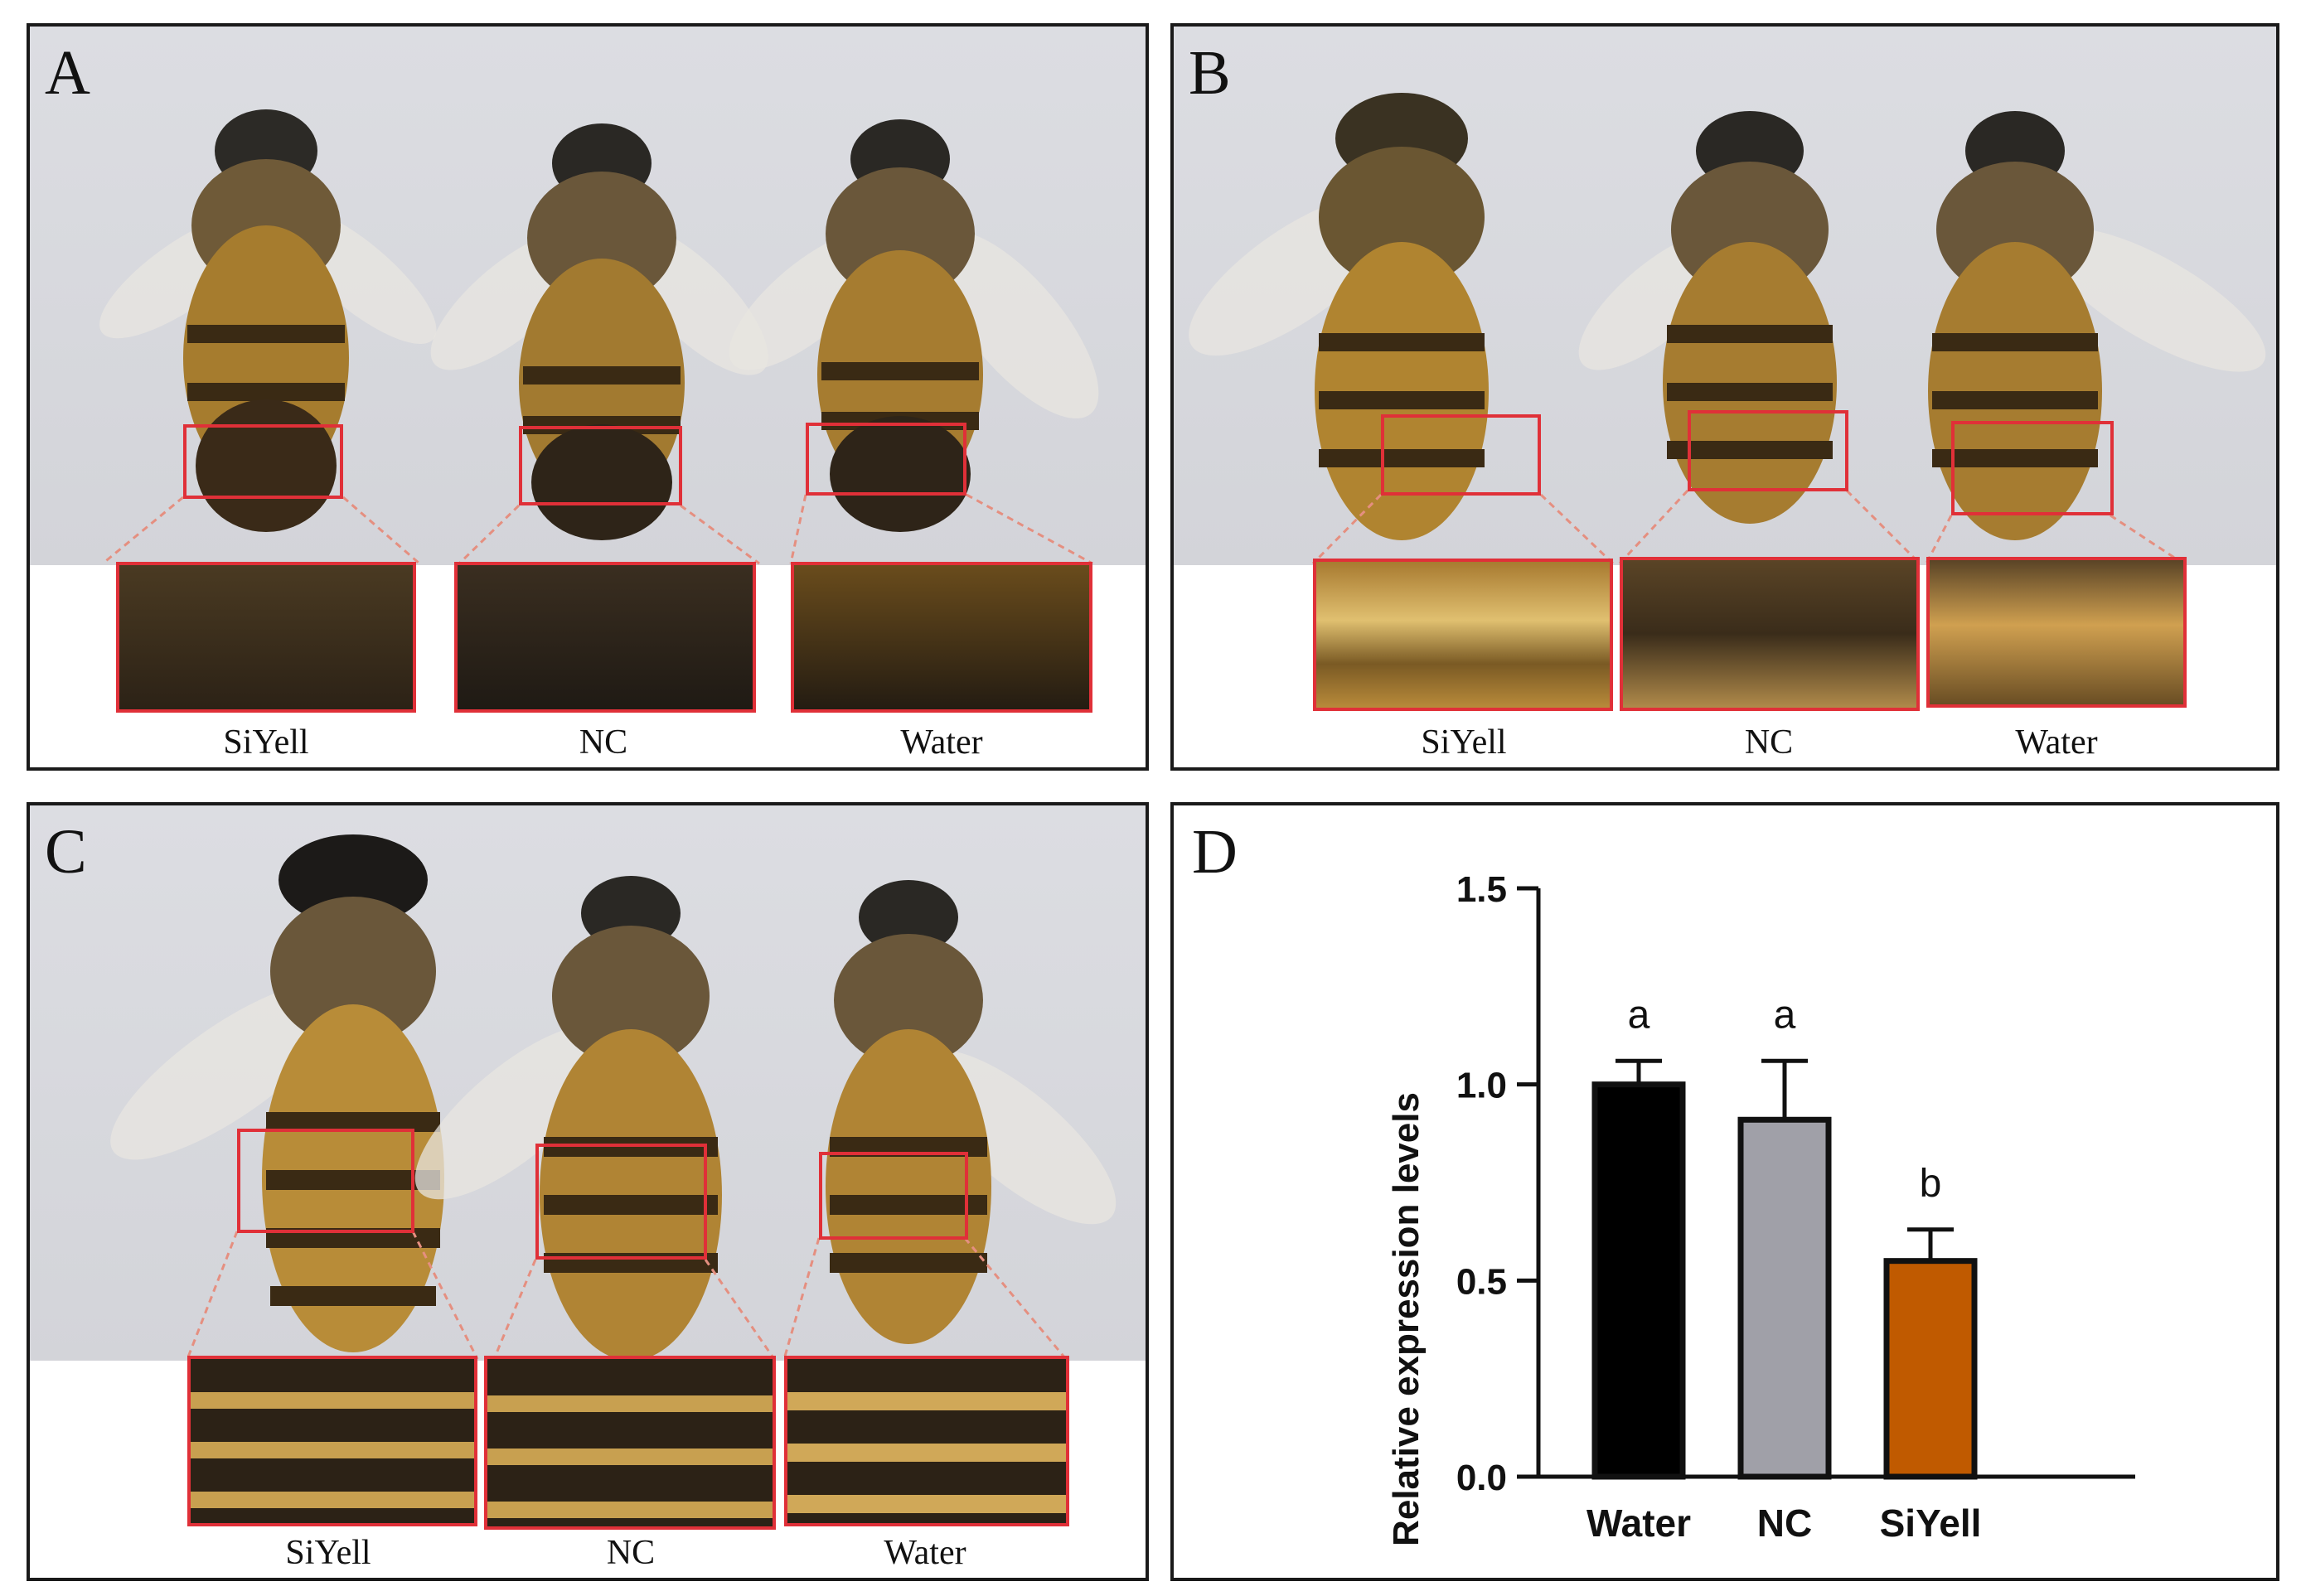 The width and height of the screenshot is (2301, 1596). What do you see at coordinates (66, 852) in the screenshot?
I see `panel-letter: C` at bounding box center [66, 852].